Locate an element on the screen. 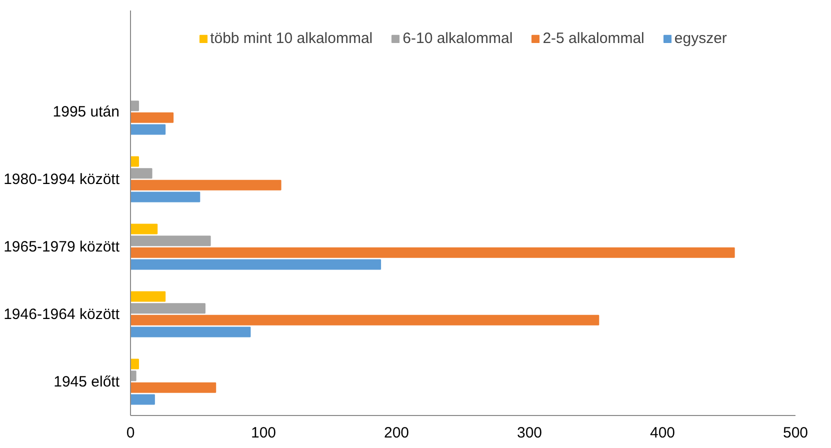 The image size is (831, 448). x-tick-label: 300 is located at coordinates (529, 433).